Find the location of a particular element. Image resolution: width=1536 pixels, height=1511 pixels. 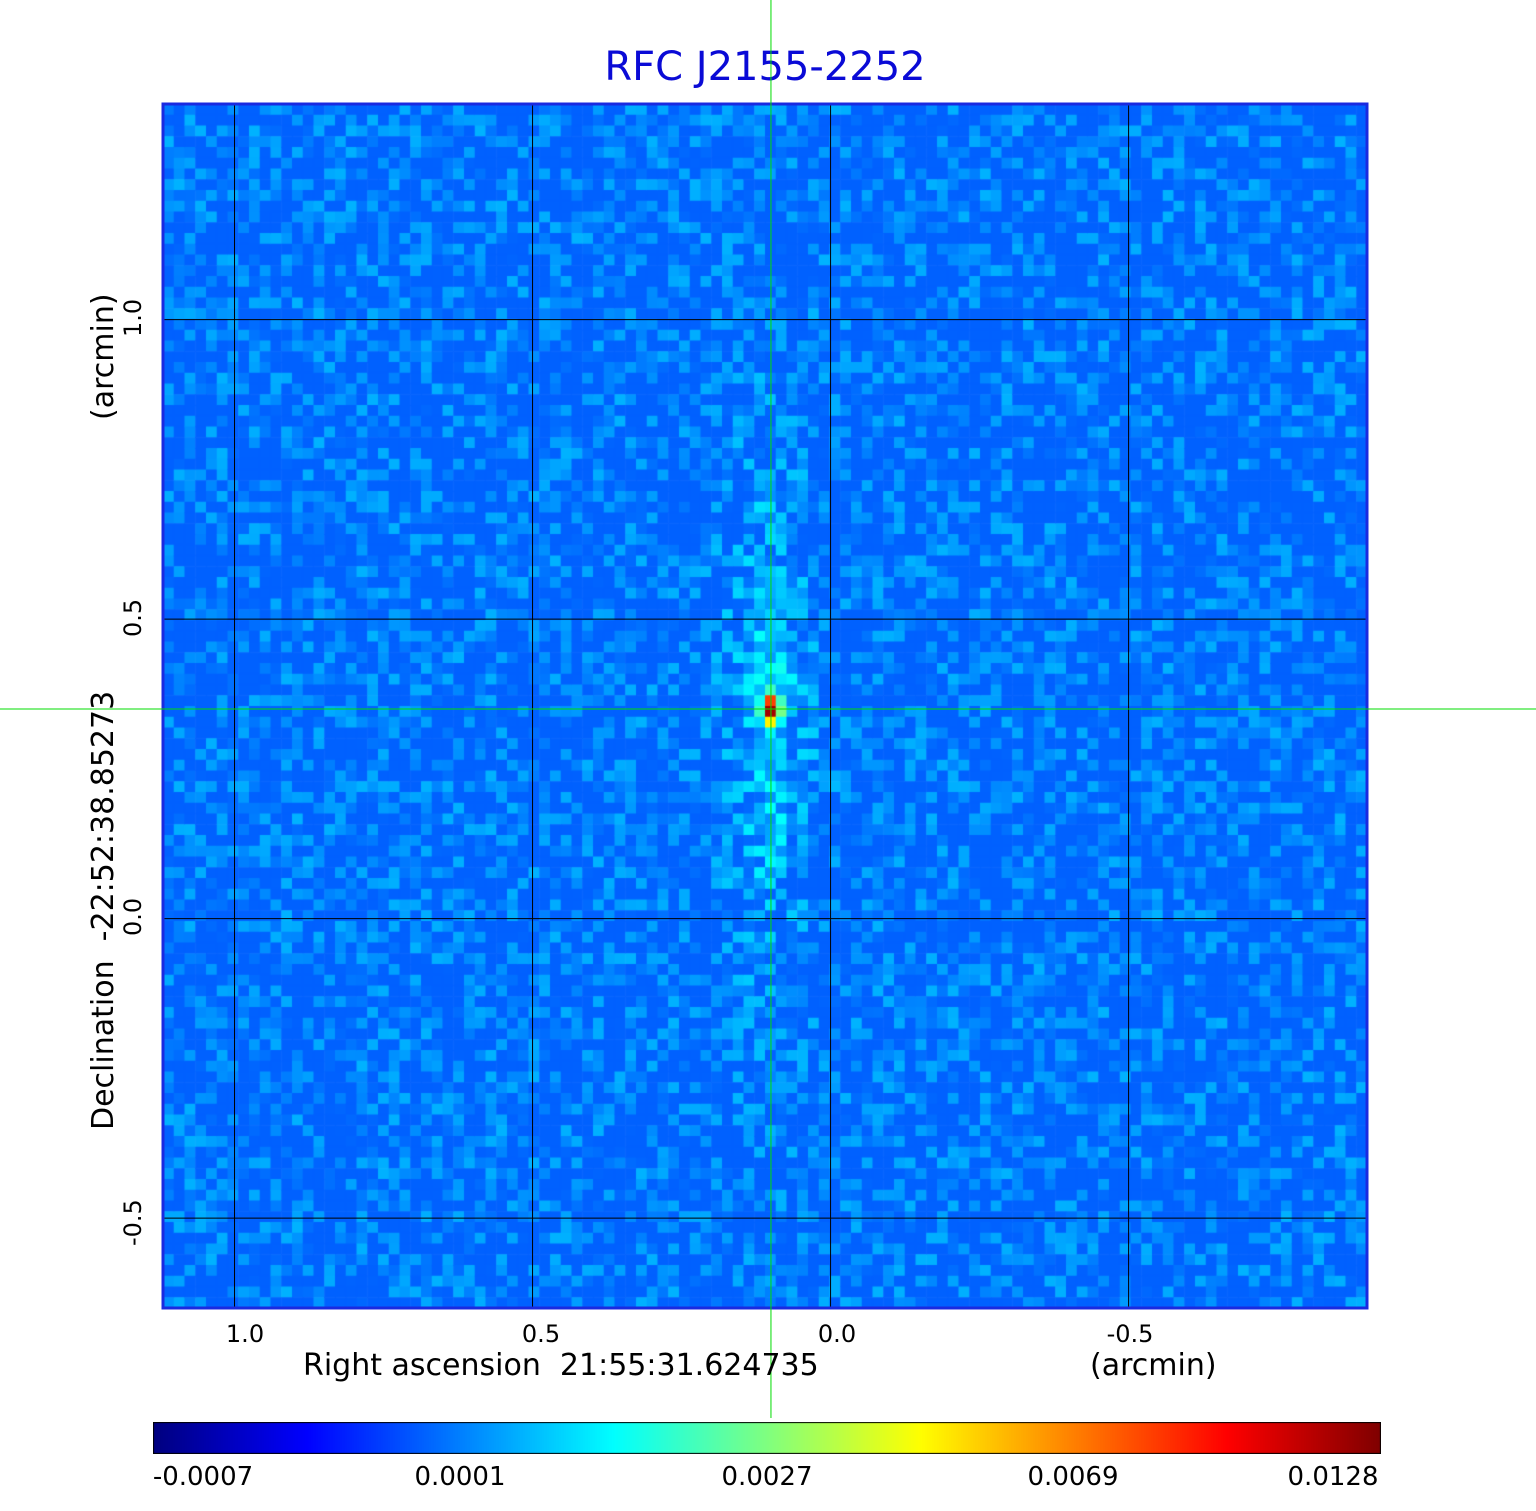

x-axis-label: Right ascension 21:55:31.624735 is located at coordinates (561, 1365).